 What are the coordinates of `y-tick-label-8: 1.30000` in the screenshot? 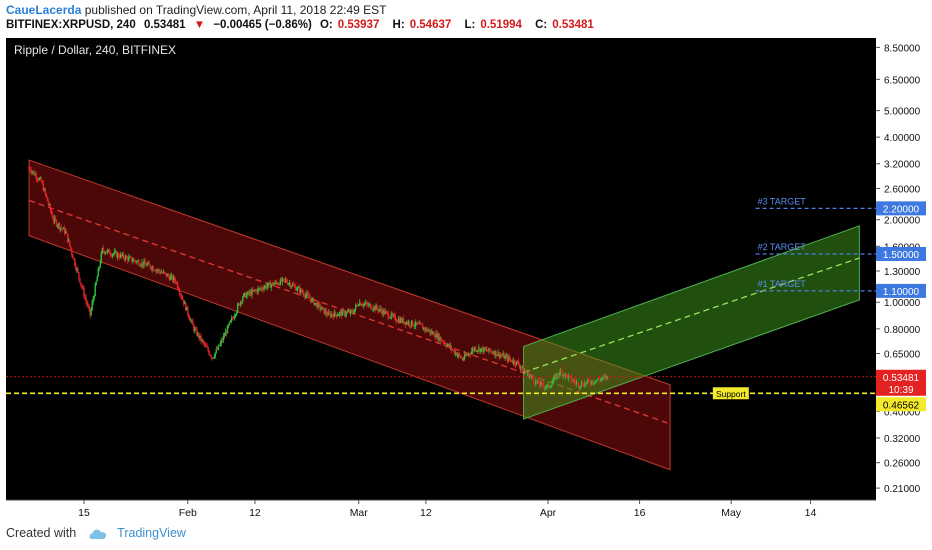 It's located at (902, 272).